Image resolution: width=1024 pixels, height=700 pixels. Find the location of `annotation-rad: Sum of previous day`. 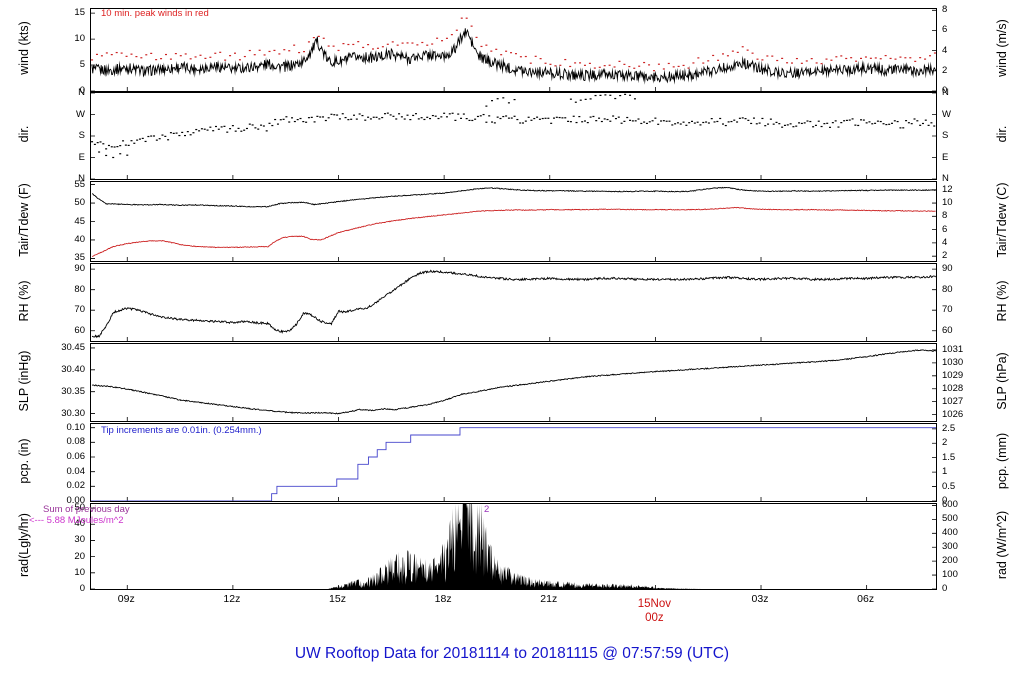

annotation-rad: Sum of previous day is located at coordinates (86, 509).